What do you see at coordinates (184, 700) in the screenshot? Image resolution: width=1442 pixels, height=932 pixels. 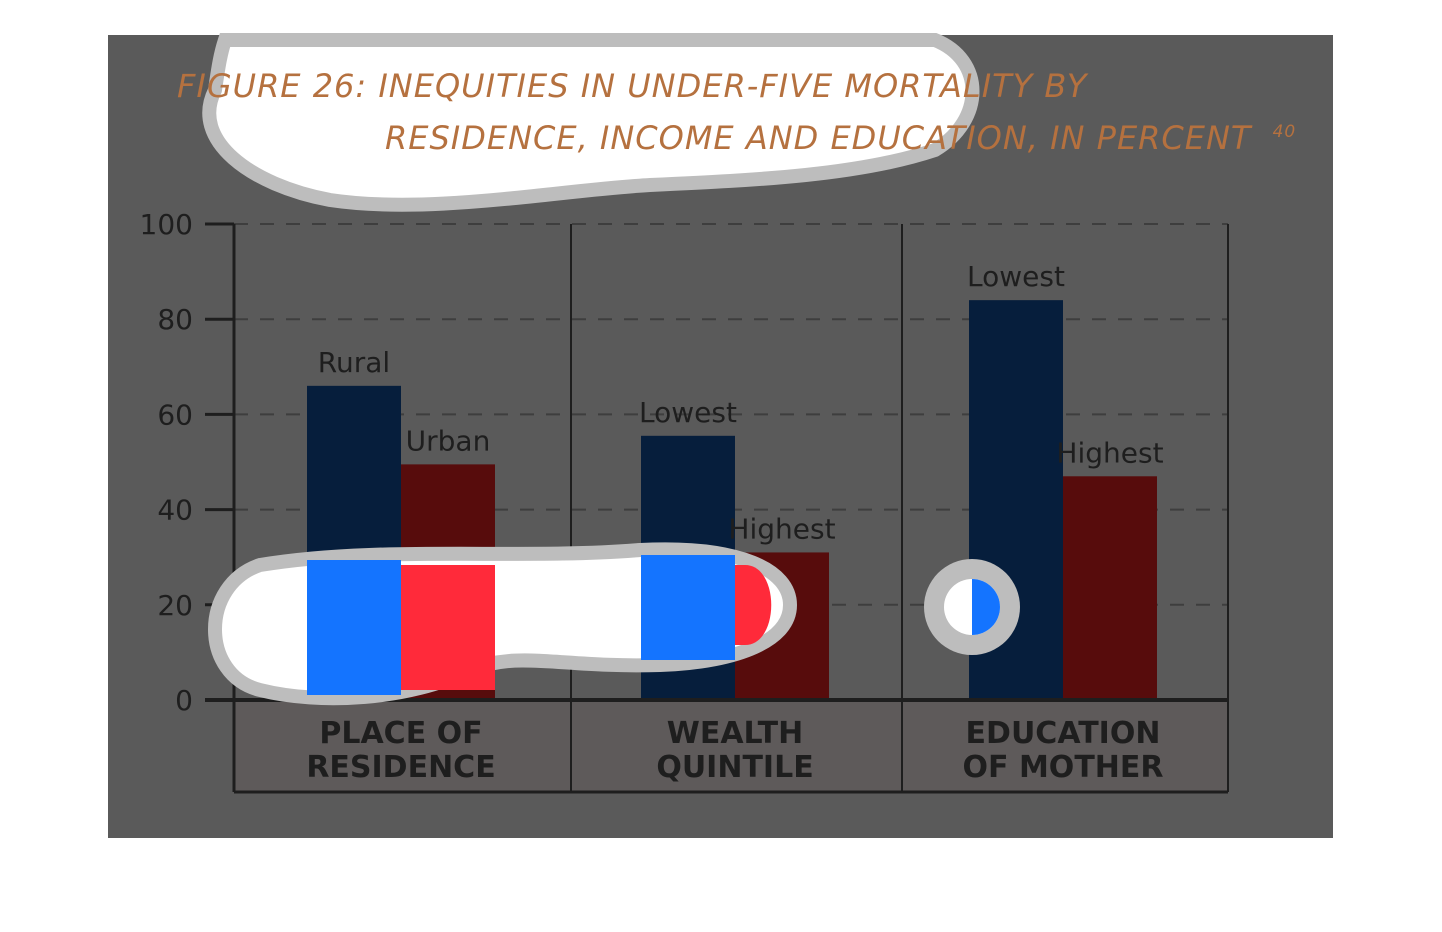 I see `y-tick-label: 0` at bounding box center [184, 700].